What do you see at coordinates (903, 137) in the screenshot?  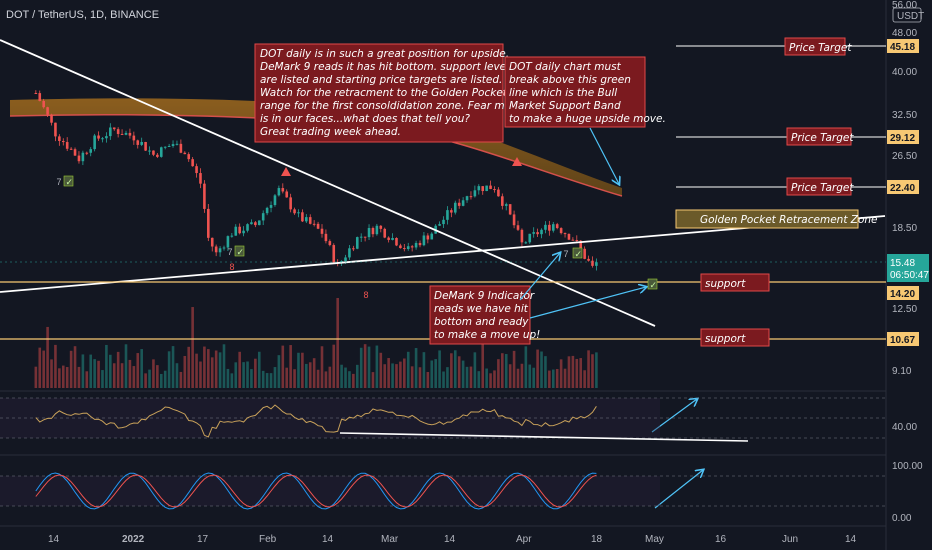 I see `axis-value-tag: 29.12` at bounding box center [903, 137].